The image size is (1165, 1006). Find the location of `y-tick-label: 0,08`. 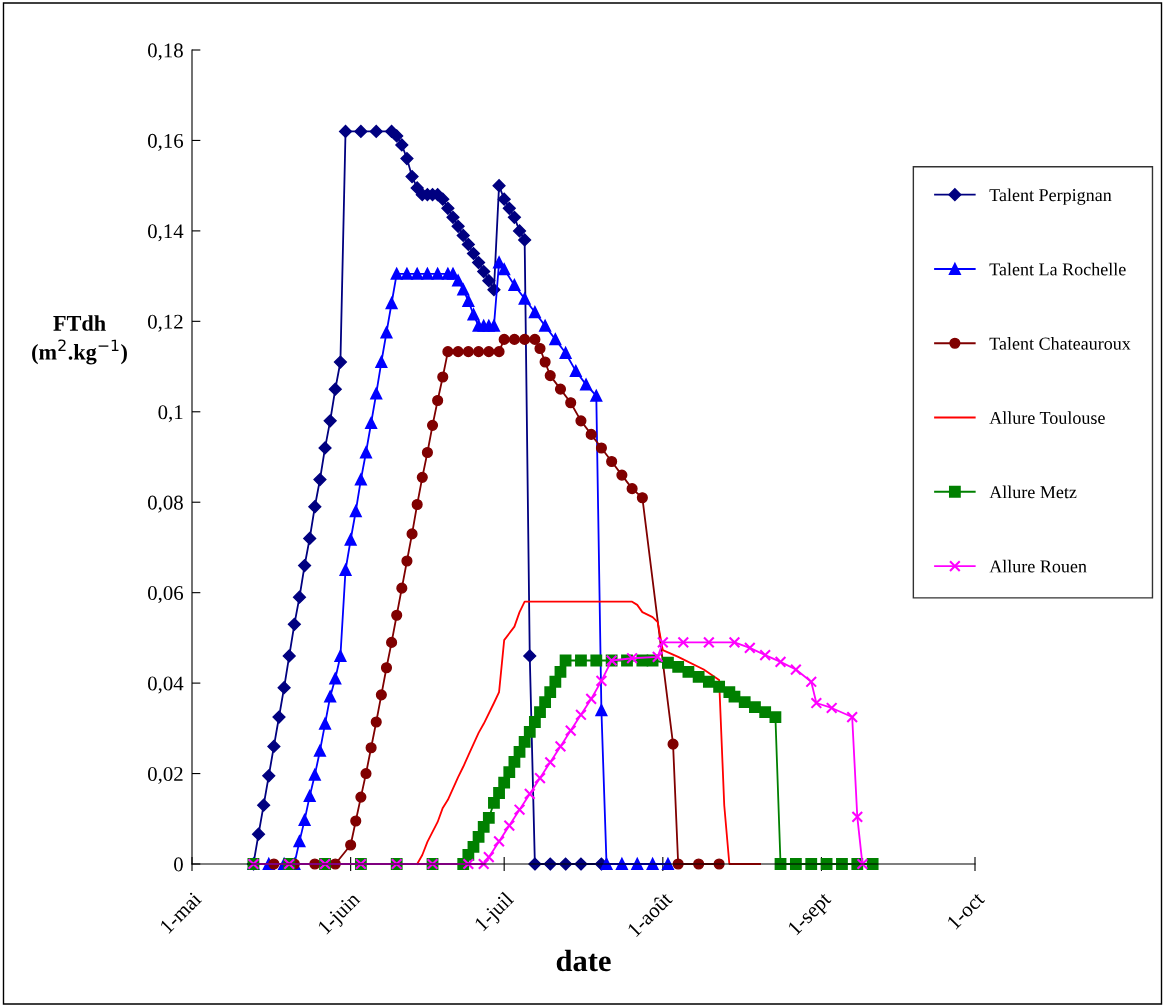

y-tick-label: 0,08 is located at coordinates (165, 504).